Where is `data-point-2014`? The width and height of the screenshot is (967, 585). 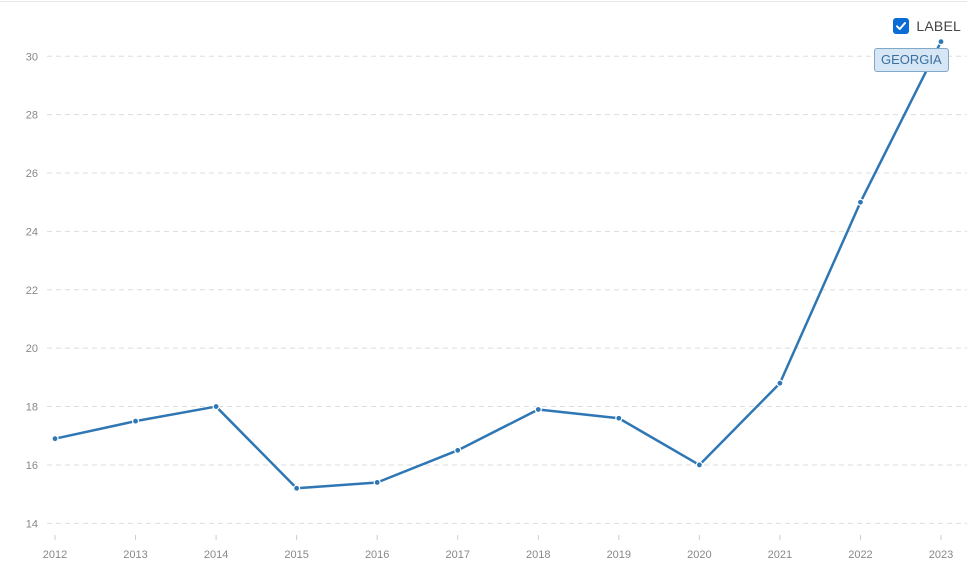
data-point-2014 is located at coordinates (216, 406).